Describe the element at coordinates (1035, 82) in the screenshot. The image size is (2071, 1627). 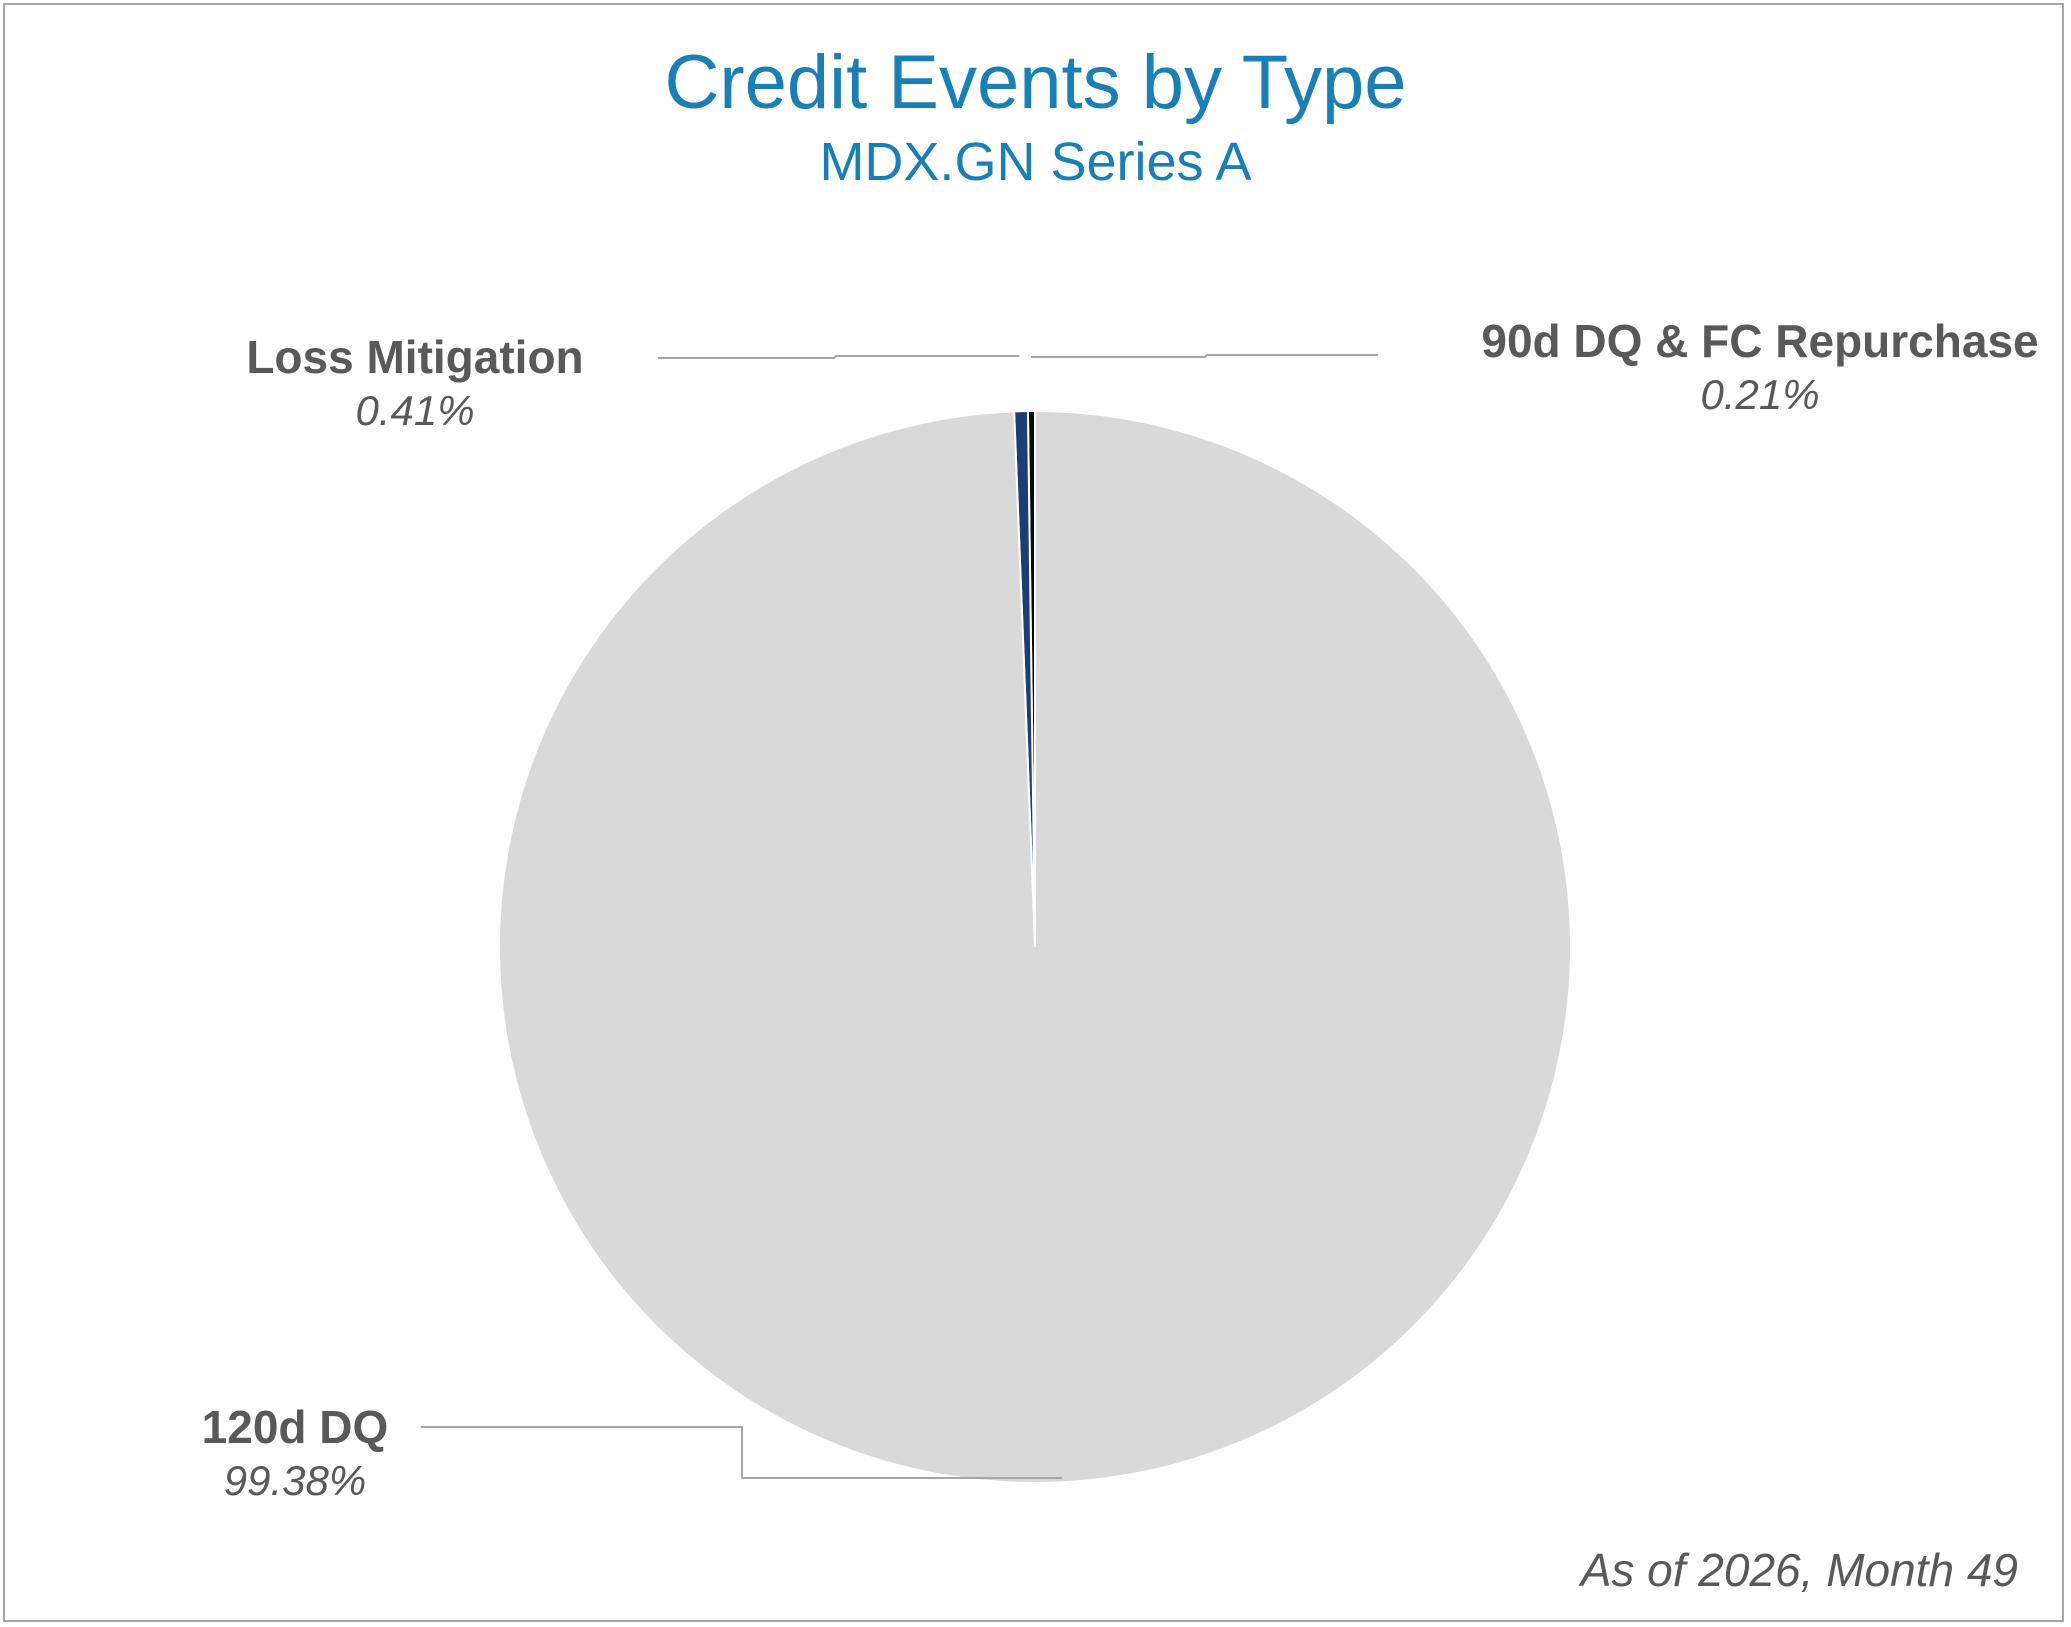
I see `chart-title: Credit Events by Type` at that location.